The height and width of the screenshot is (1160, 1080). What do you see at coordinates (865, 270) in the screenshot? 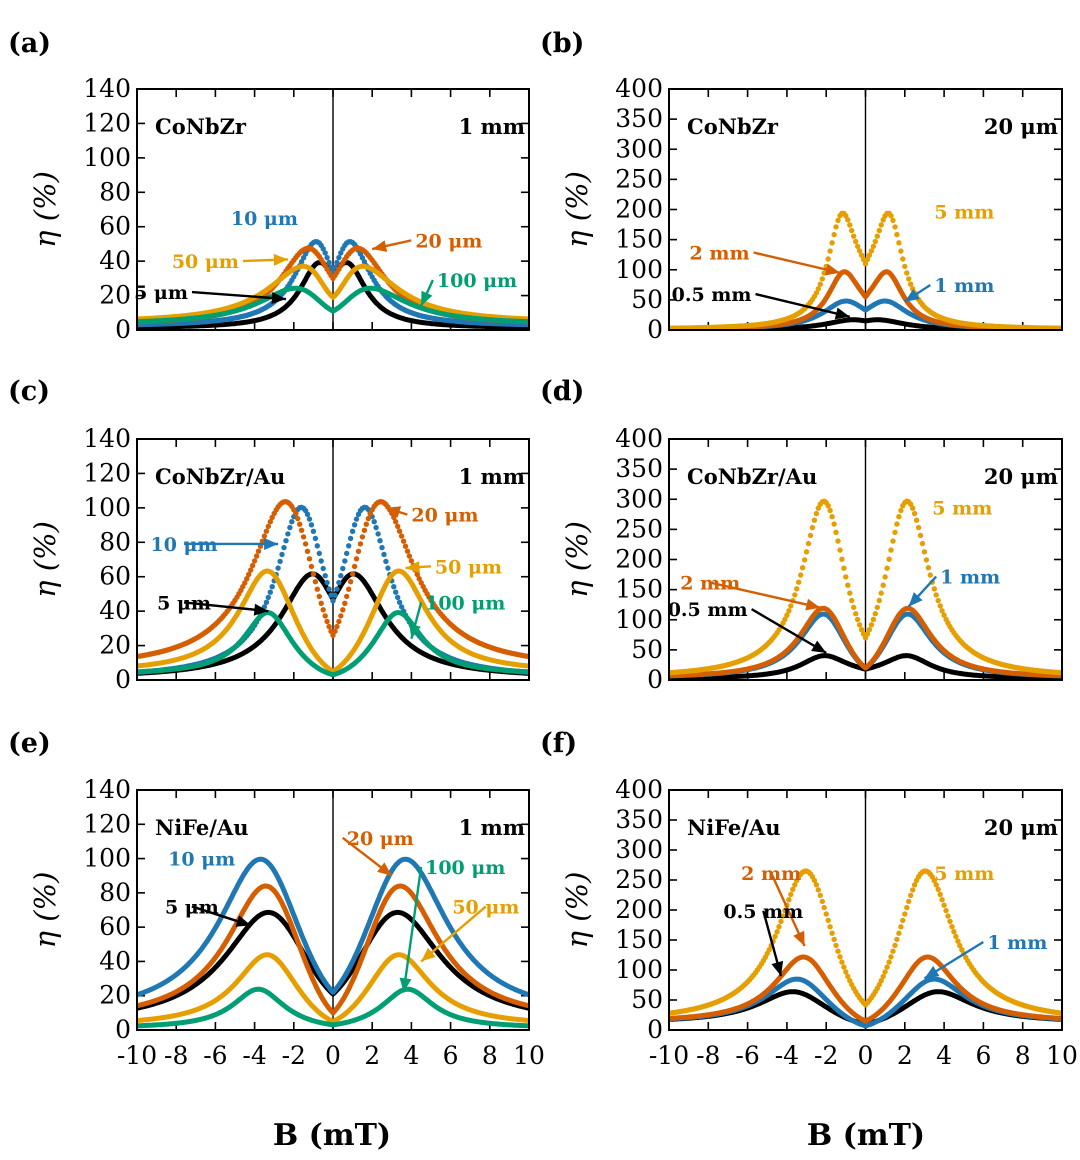
I see `series-5-mm` at bounding box center [865, 270].